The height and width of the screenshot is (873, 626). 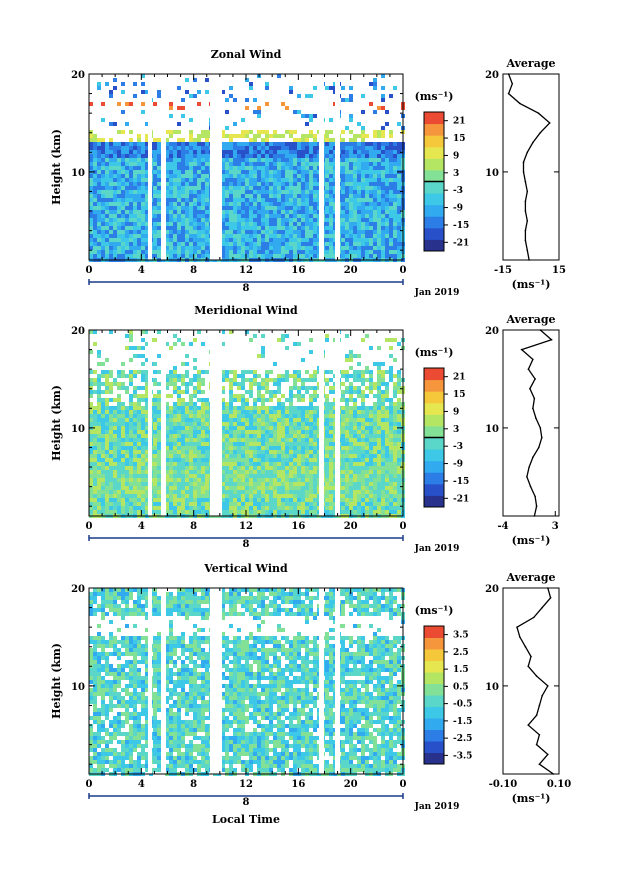 What do you see at coordinates (528, 688) in the screenshot?
I see `average-profile: Average 20 10 -0.10 0.10 (ms⁻¹)` at bounding box center [528, 688].